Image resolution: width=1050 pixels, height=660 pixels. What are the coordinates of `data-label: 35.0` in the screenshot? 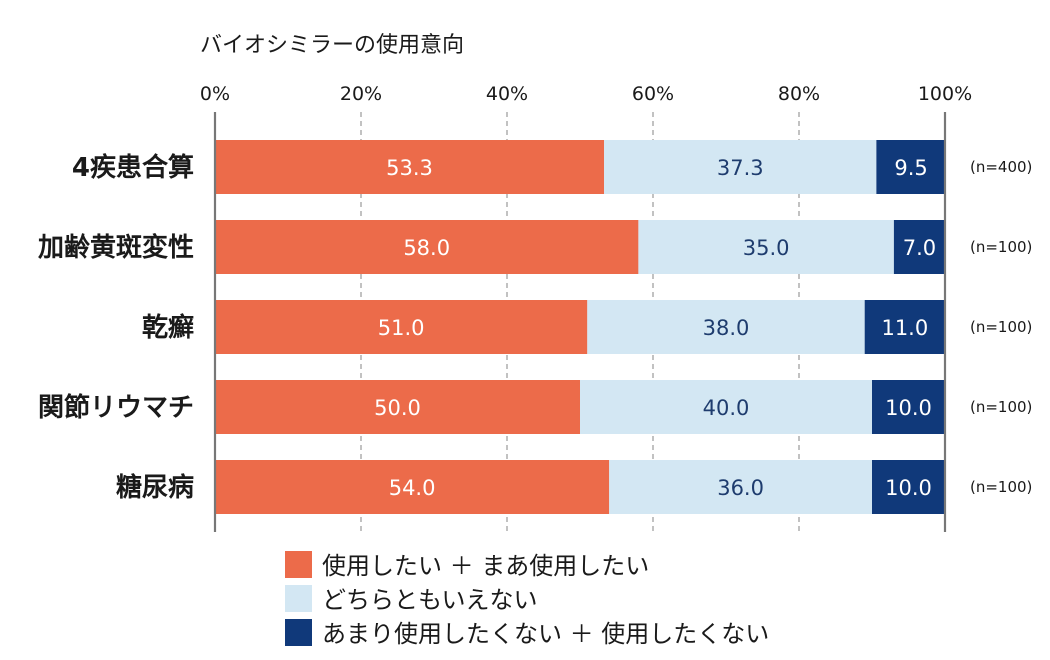 It's located at (766, 248).